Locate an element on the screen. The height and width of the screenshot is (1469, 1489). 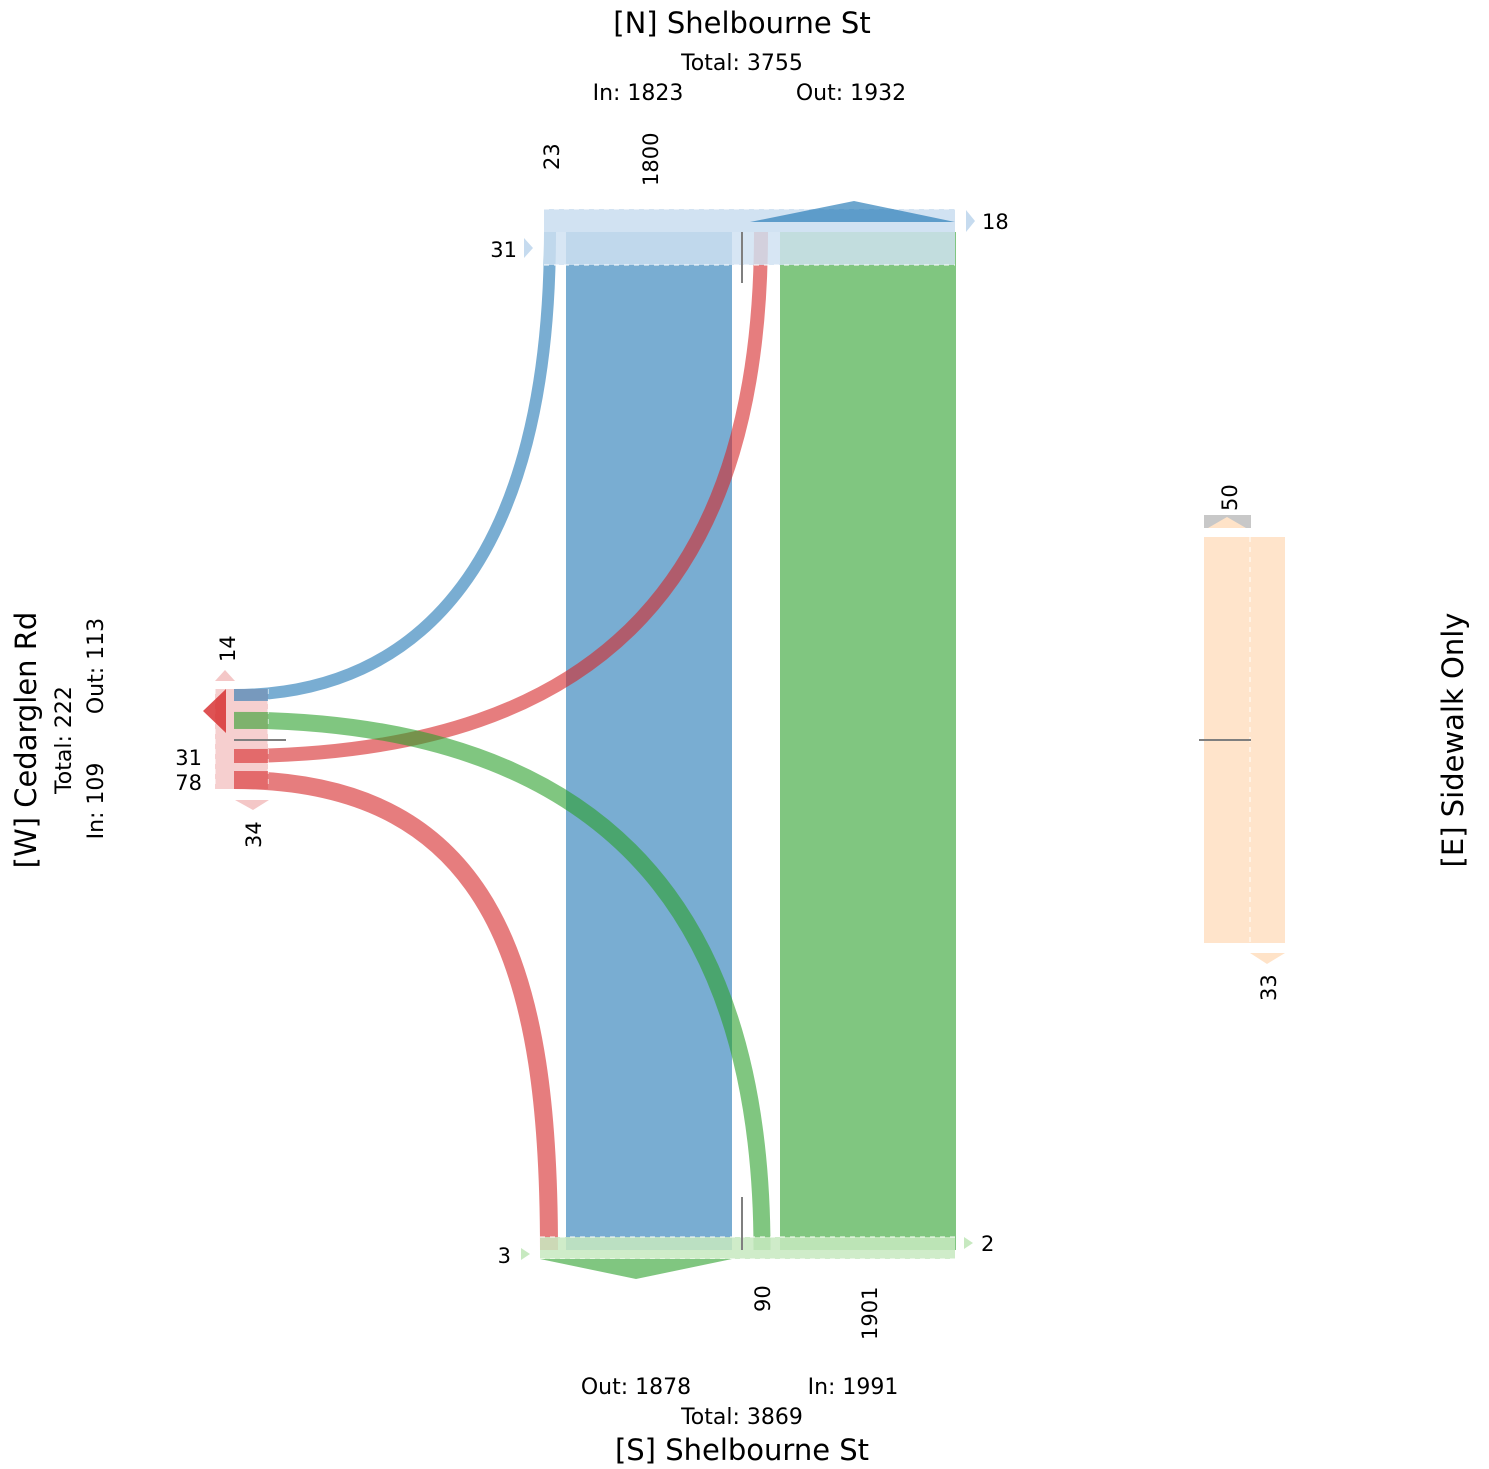
south-uturn-left-label: 3 is located at coordinates (504, 1256).